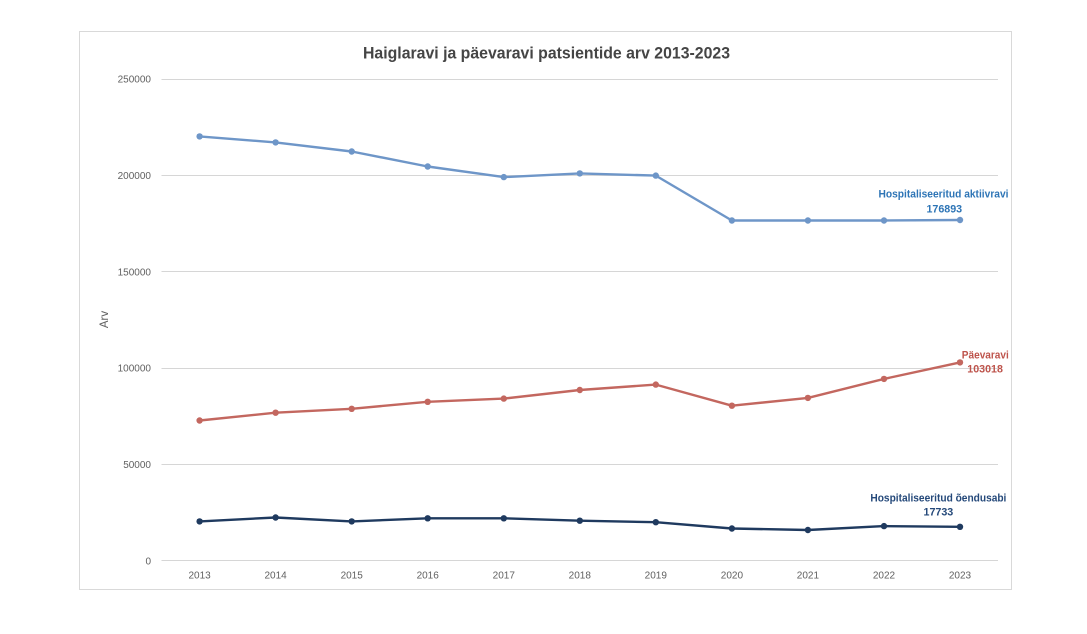 The height and width of the screenshot is (634, 1087). Describe the element at coordinates (428, 576) in the screenshot. I see `svg-text: 2016` at that location.